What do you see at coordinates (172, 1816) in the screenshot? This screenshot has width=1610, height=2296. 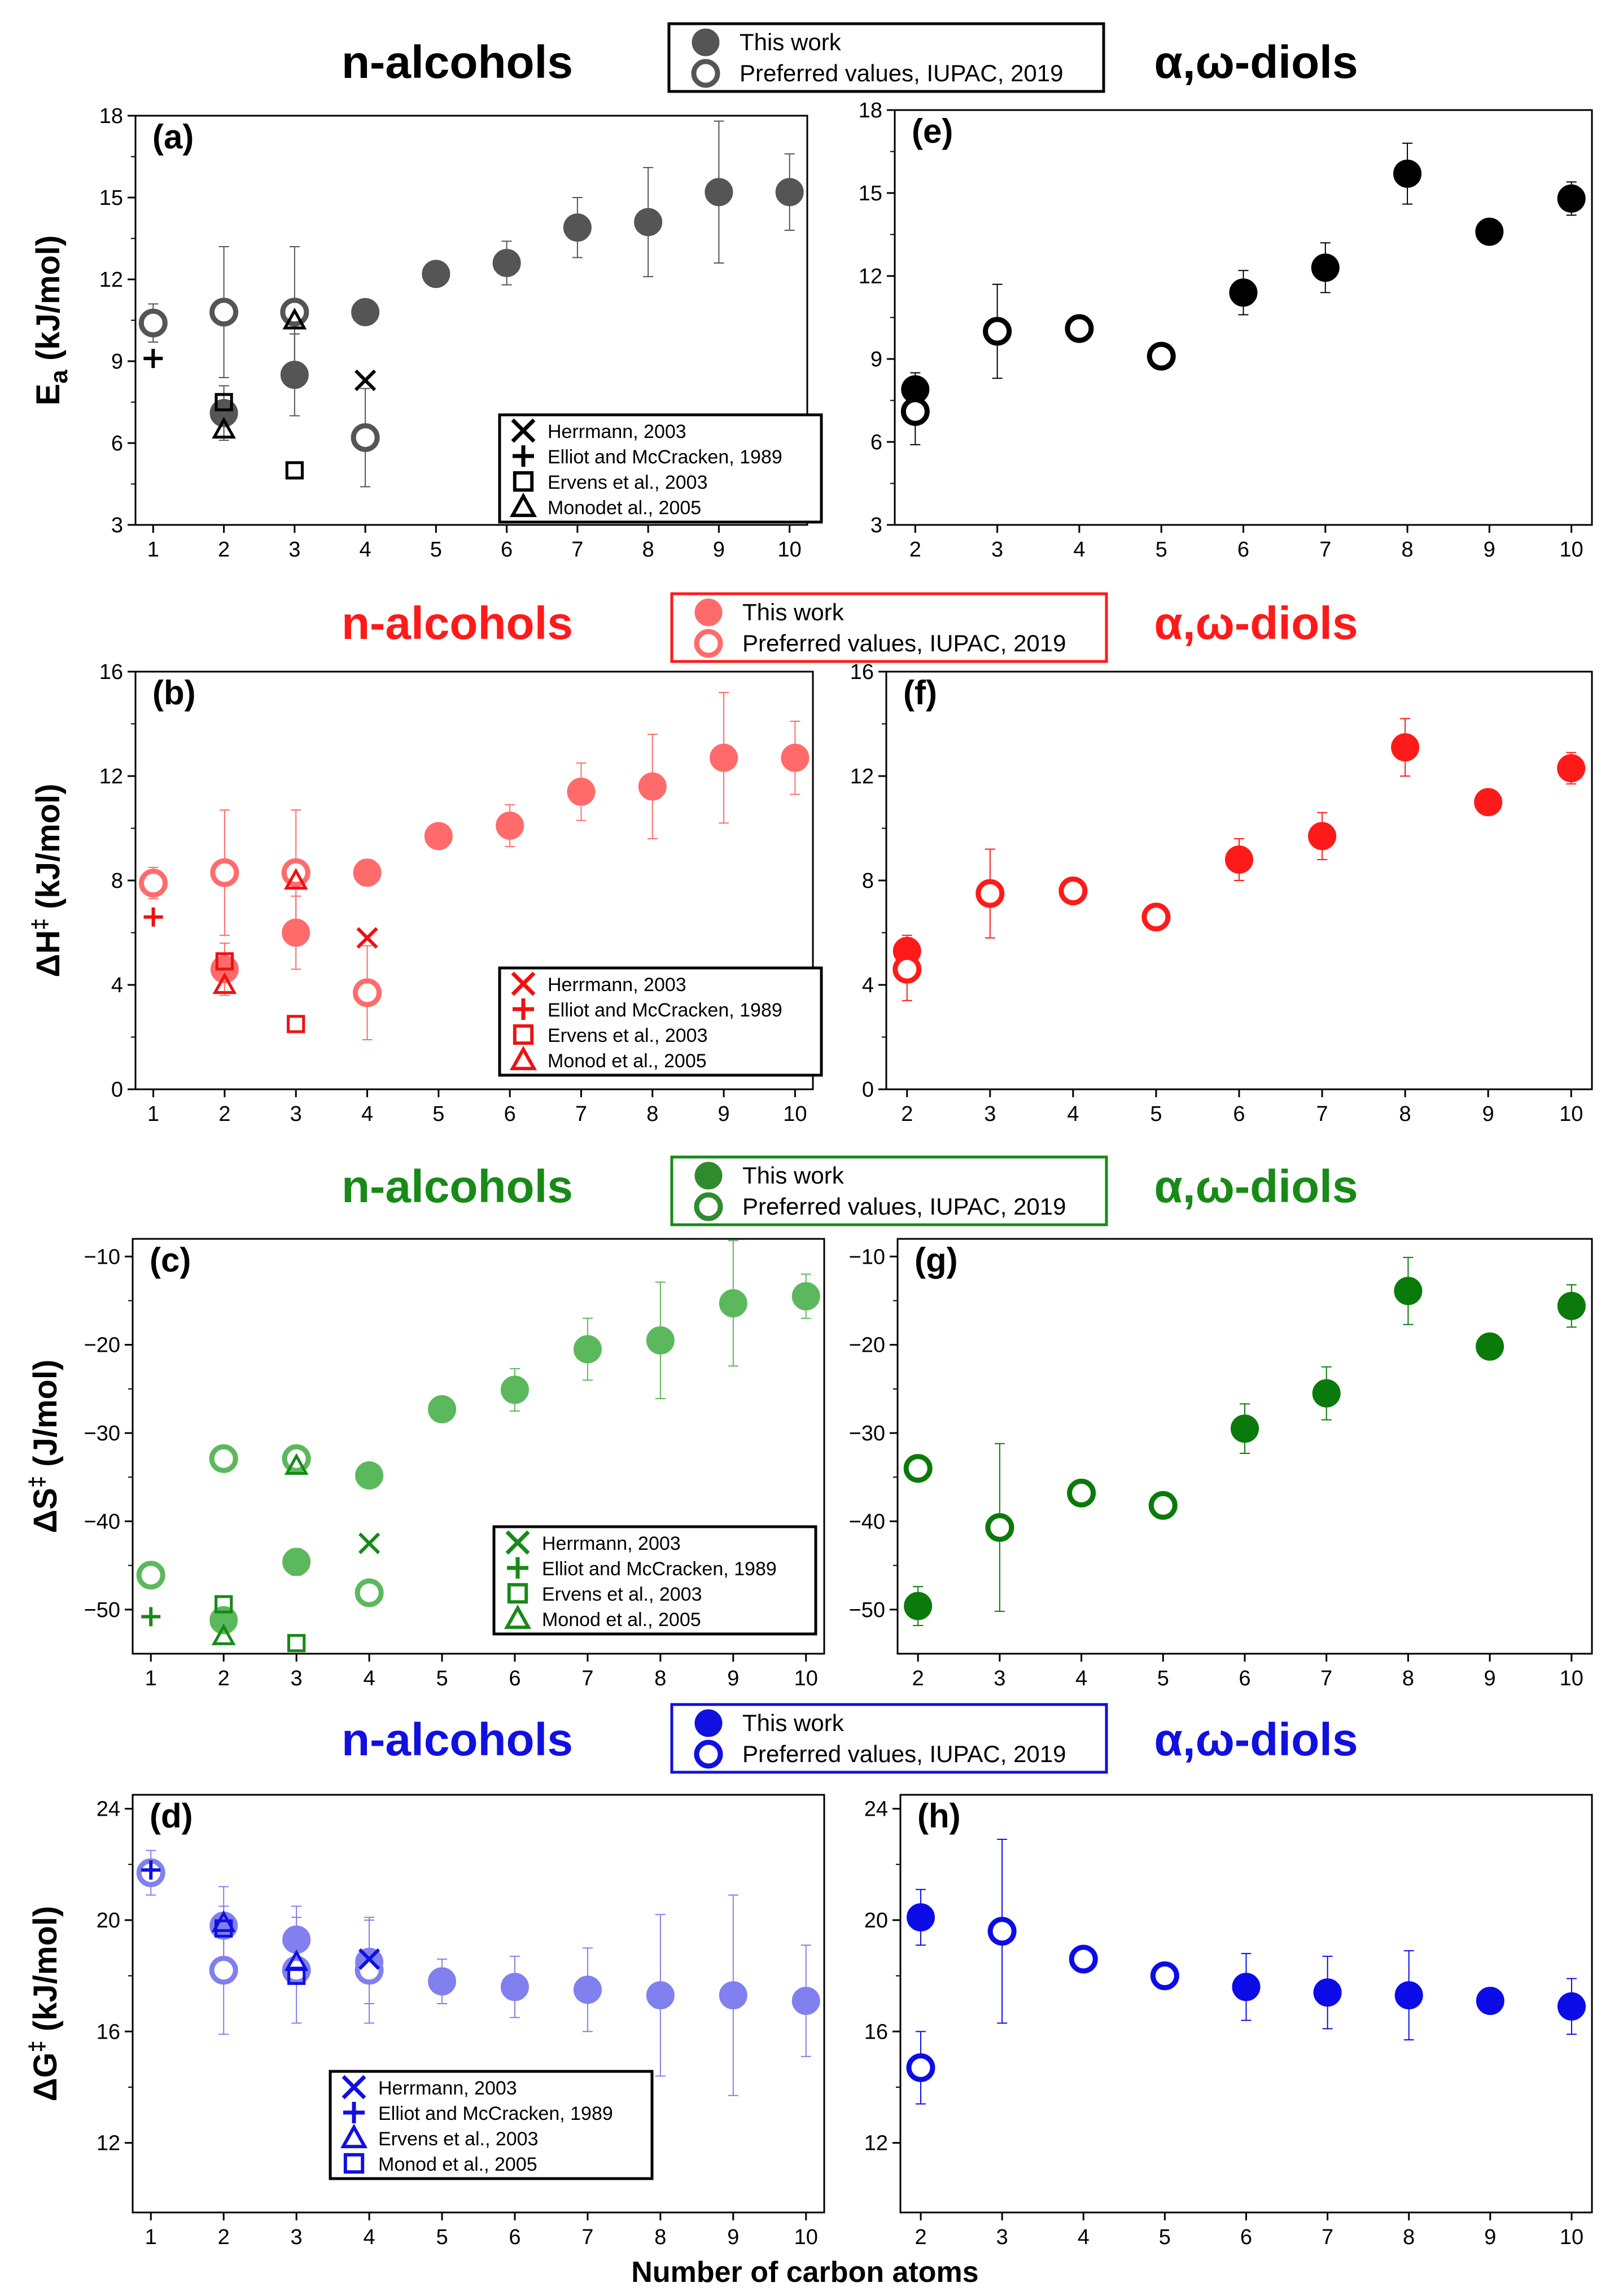 I see `panel-label: (d)` at bounding box center [172, 1816].